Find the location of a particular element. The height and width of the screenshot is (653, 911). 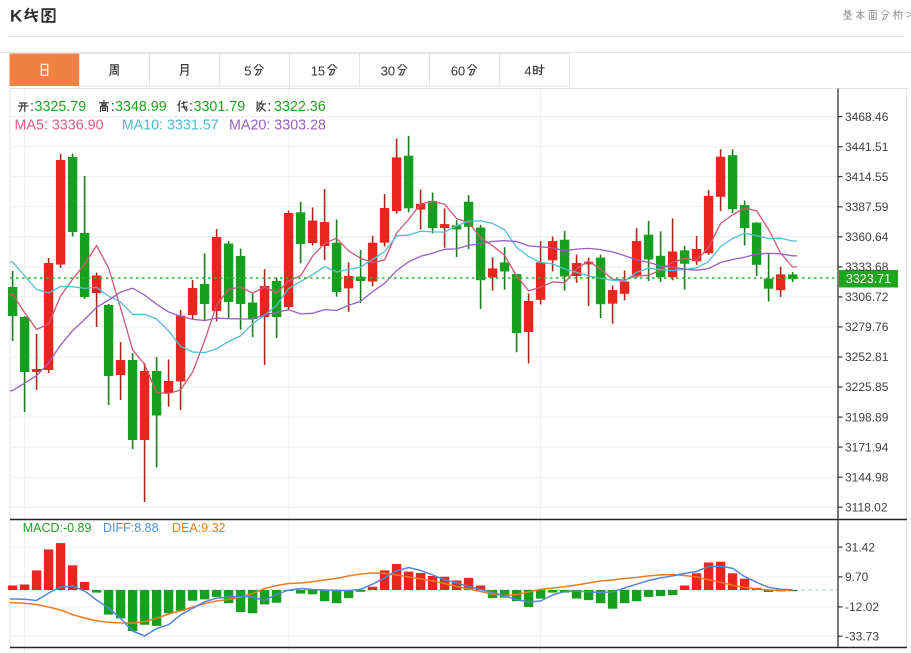

svg-text: 3171.94 is located at coordinates (867, 447).